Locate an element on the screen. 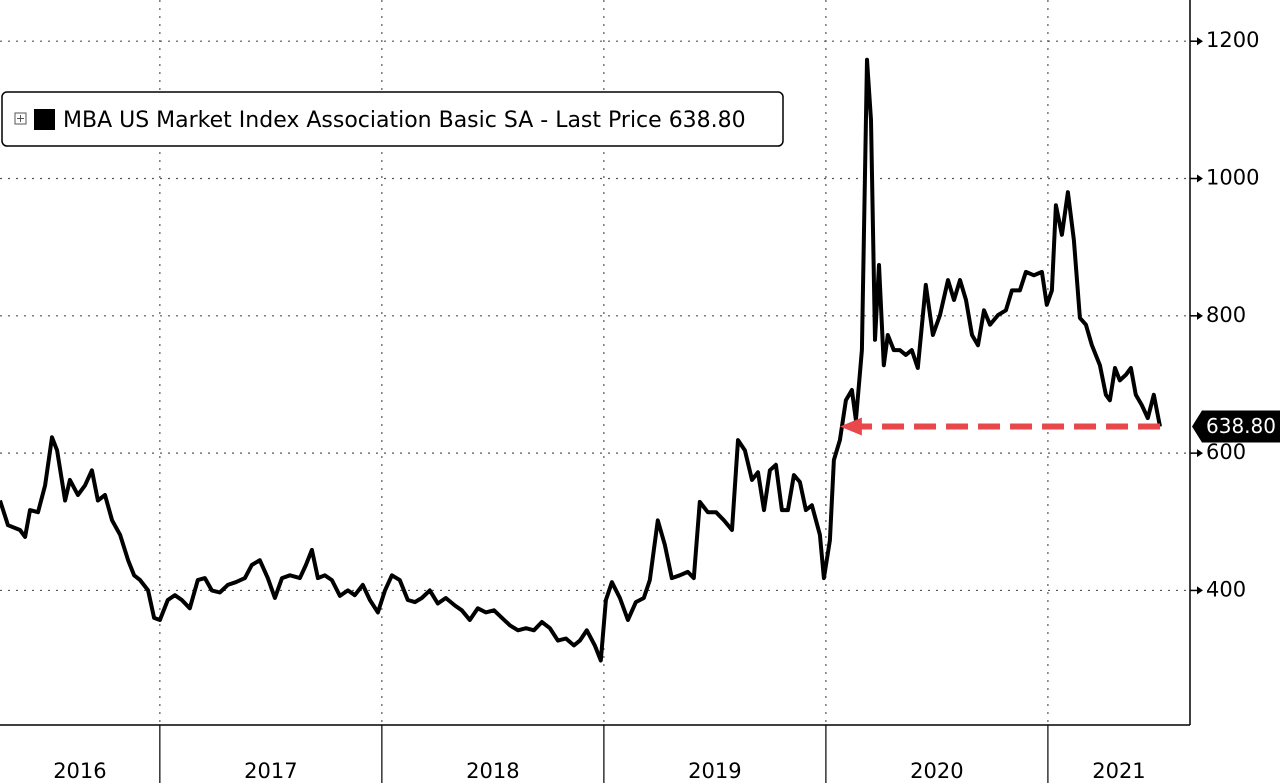 The image size is (1280, 783). x-tick-label: 2021 is located at coordinates (1118, 771).